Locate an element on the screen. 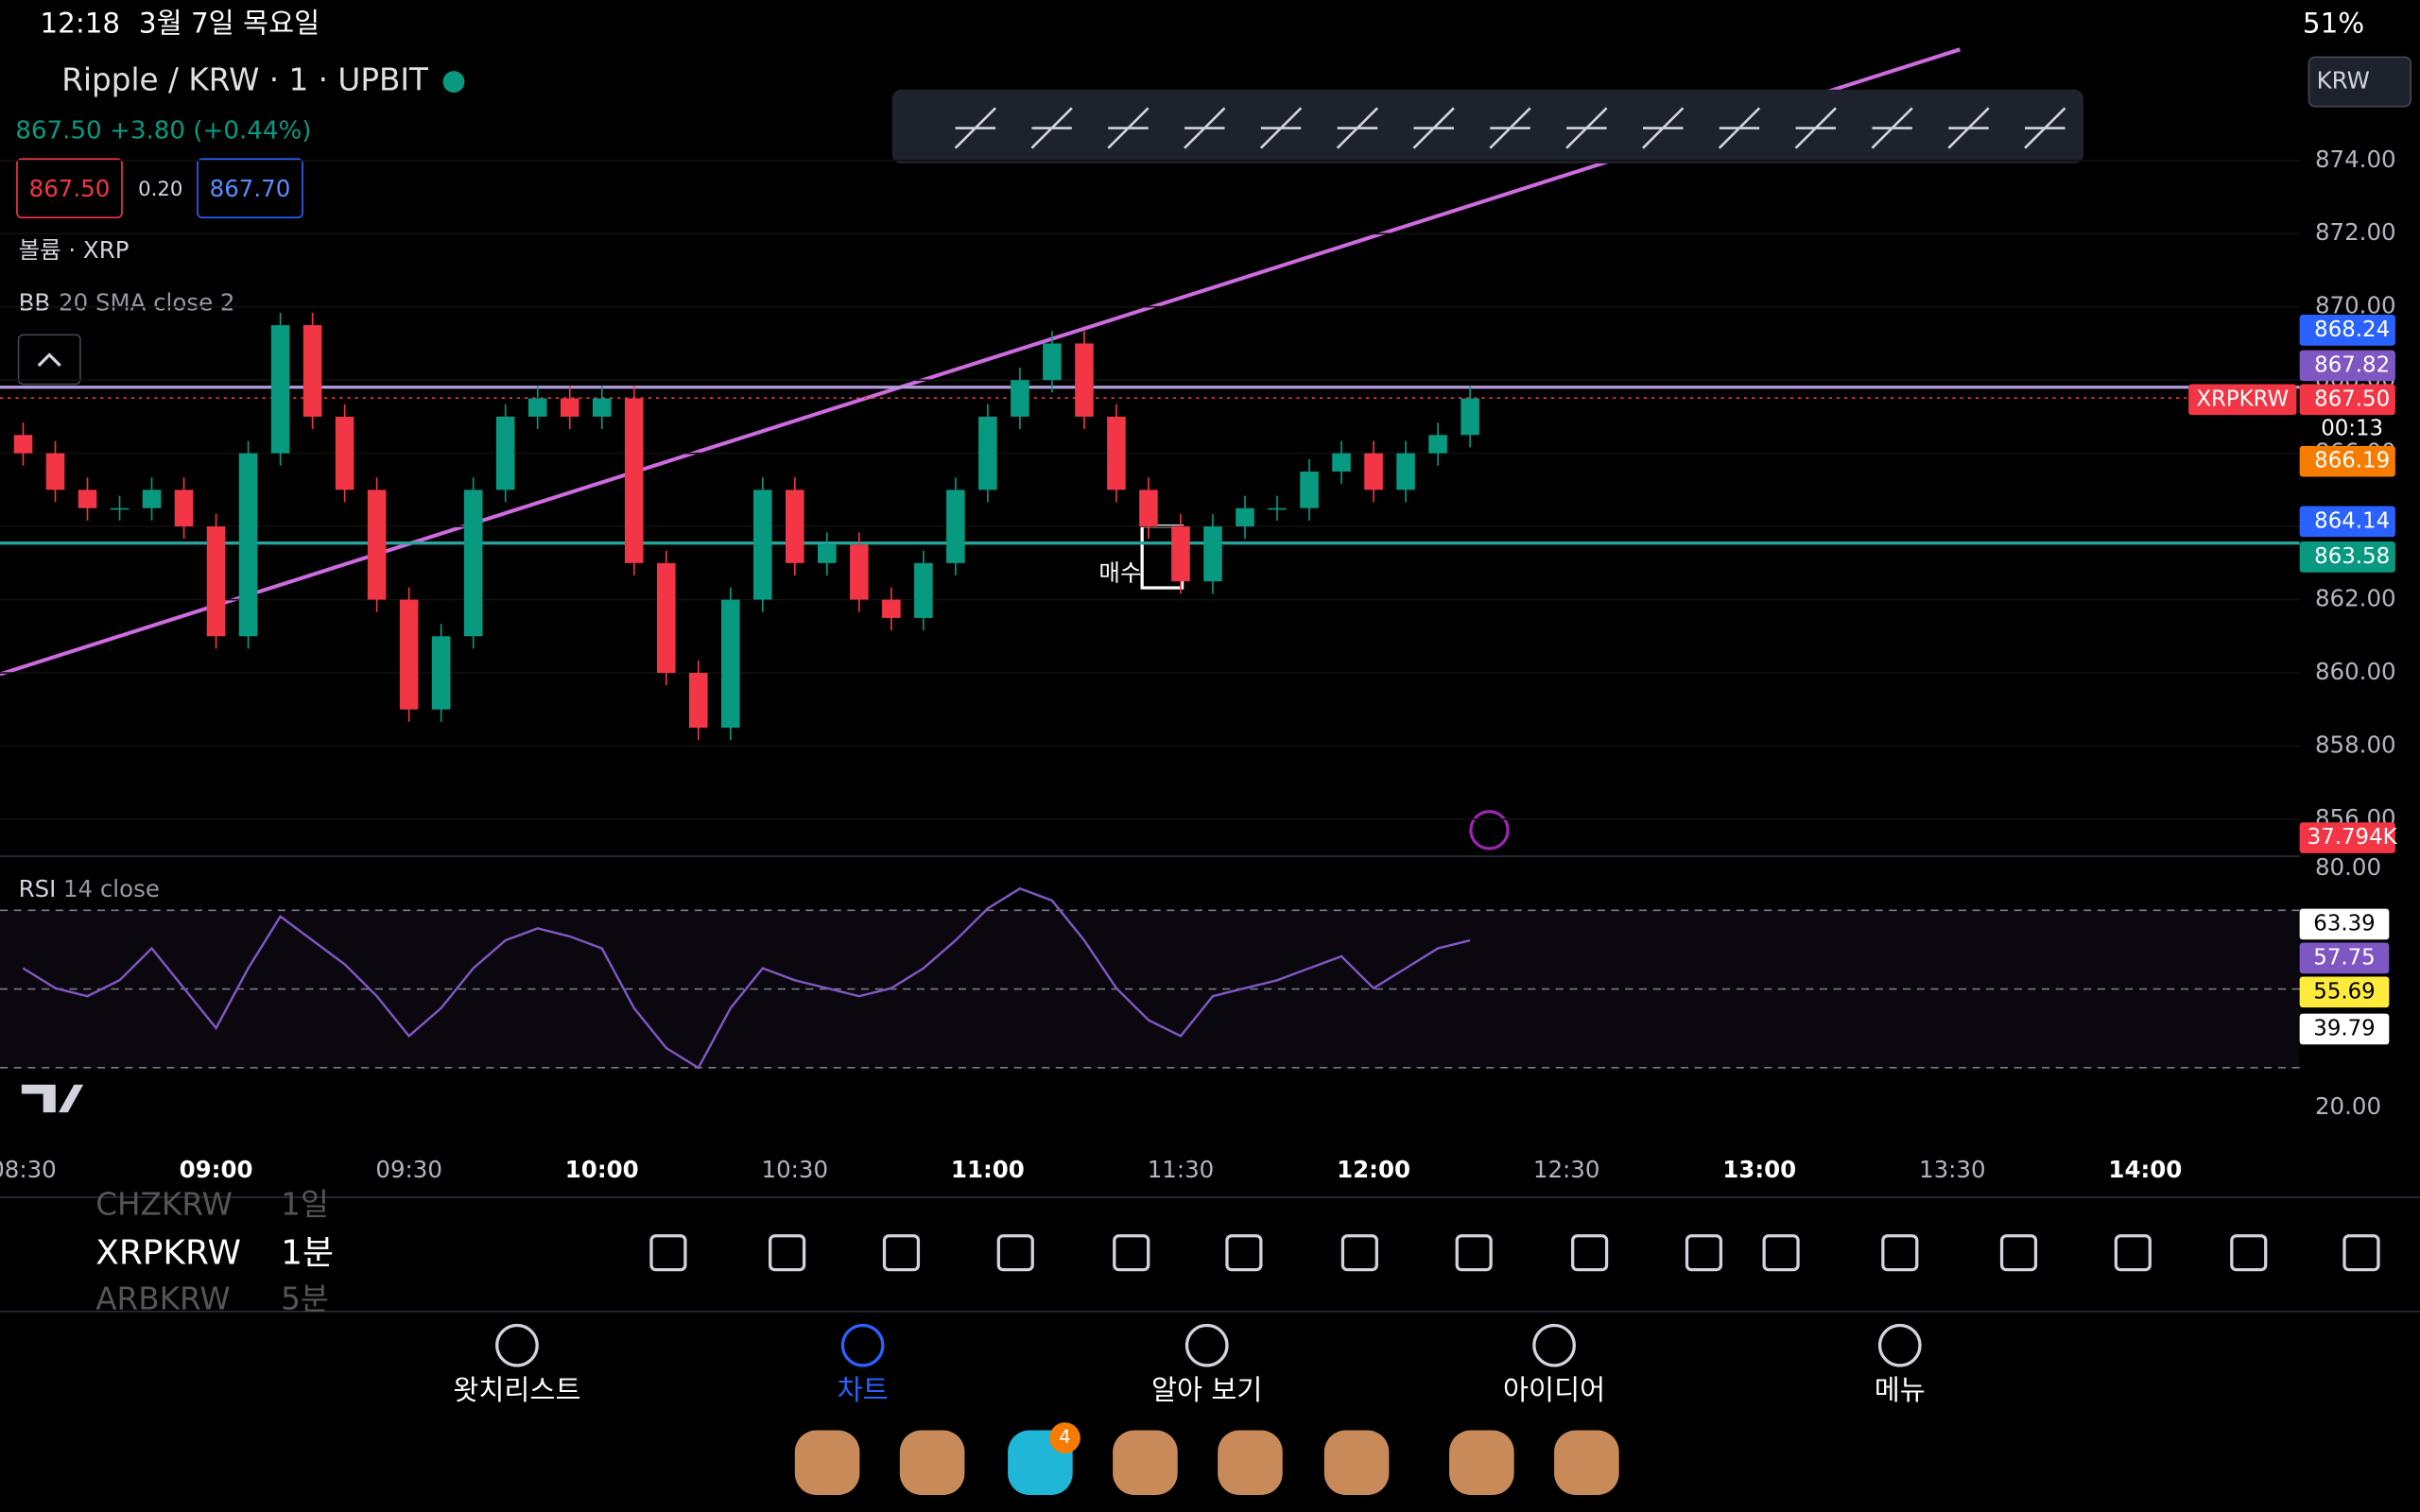 The width and height of the screenshot is (2420, 1512). x-tick-label: 10:30 is located at coordinates (795, 1169).